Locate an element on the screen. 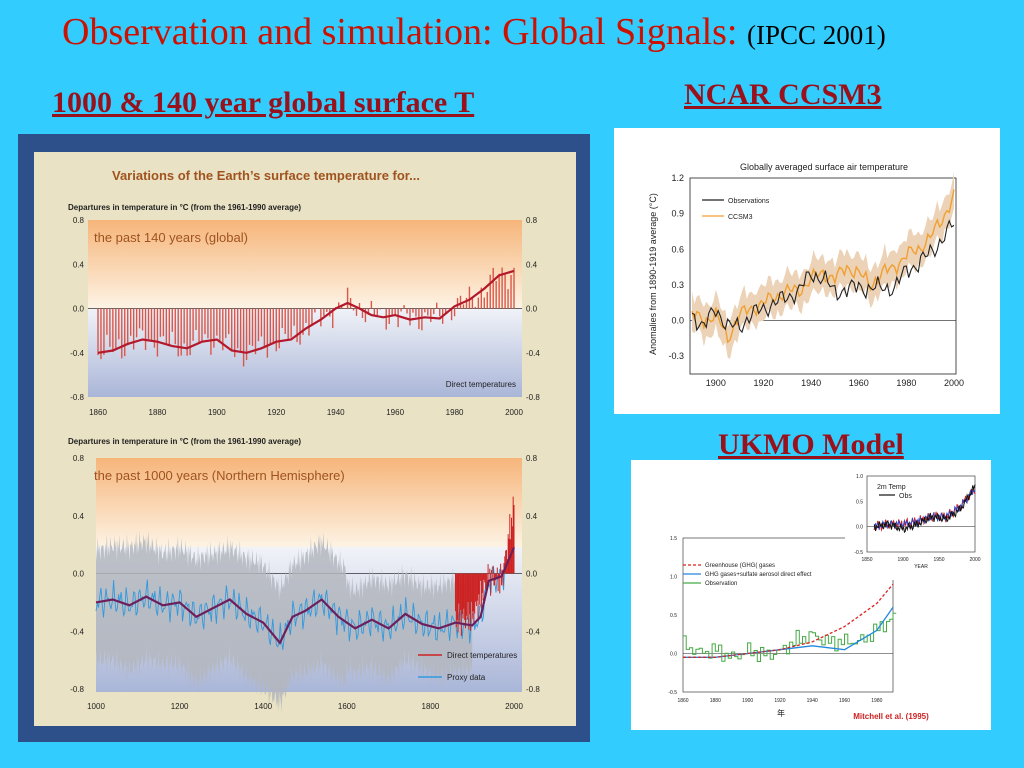 The width and height of the screenshot is (1024, 768). ipcc-top-ytick-left: 0.8 is located at coordinates (79, 220).